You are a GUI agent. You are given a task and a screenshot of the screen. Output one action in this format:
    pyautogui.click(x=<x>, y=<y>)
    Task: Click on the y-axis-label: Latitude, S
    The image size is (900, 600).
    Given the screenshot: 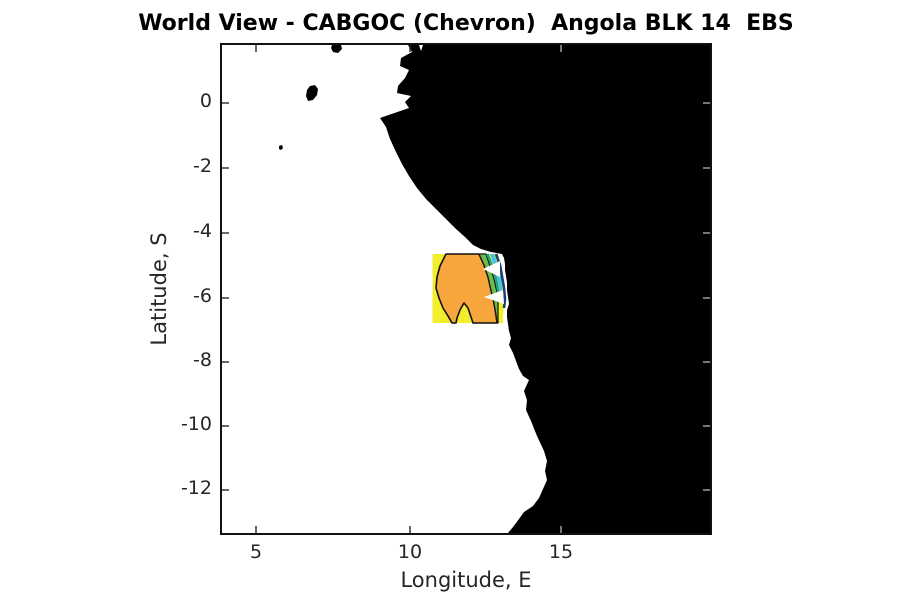 What is the action you would take?
    pyautogui.click(x=159, y=289)
    